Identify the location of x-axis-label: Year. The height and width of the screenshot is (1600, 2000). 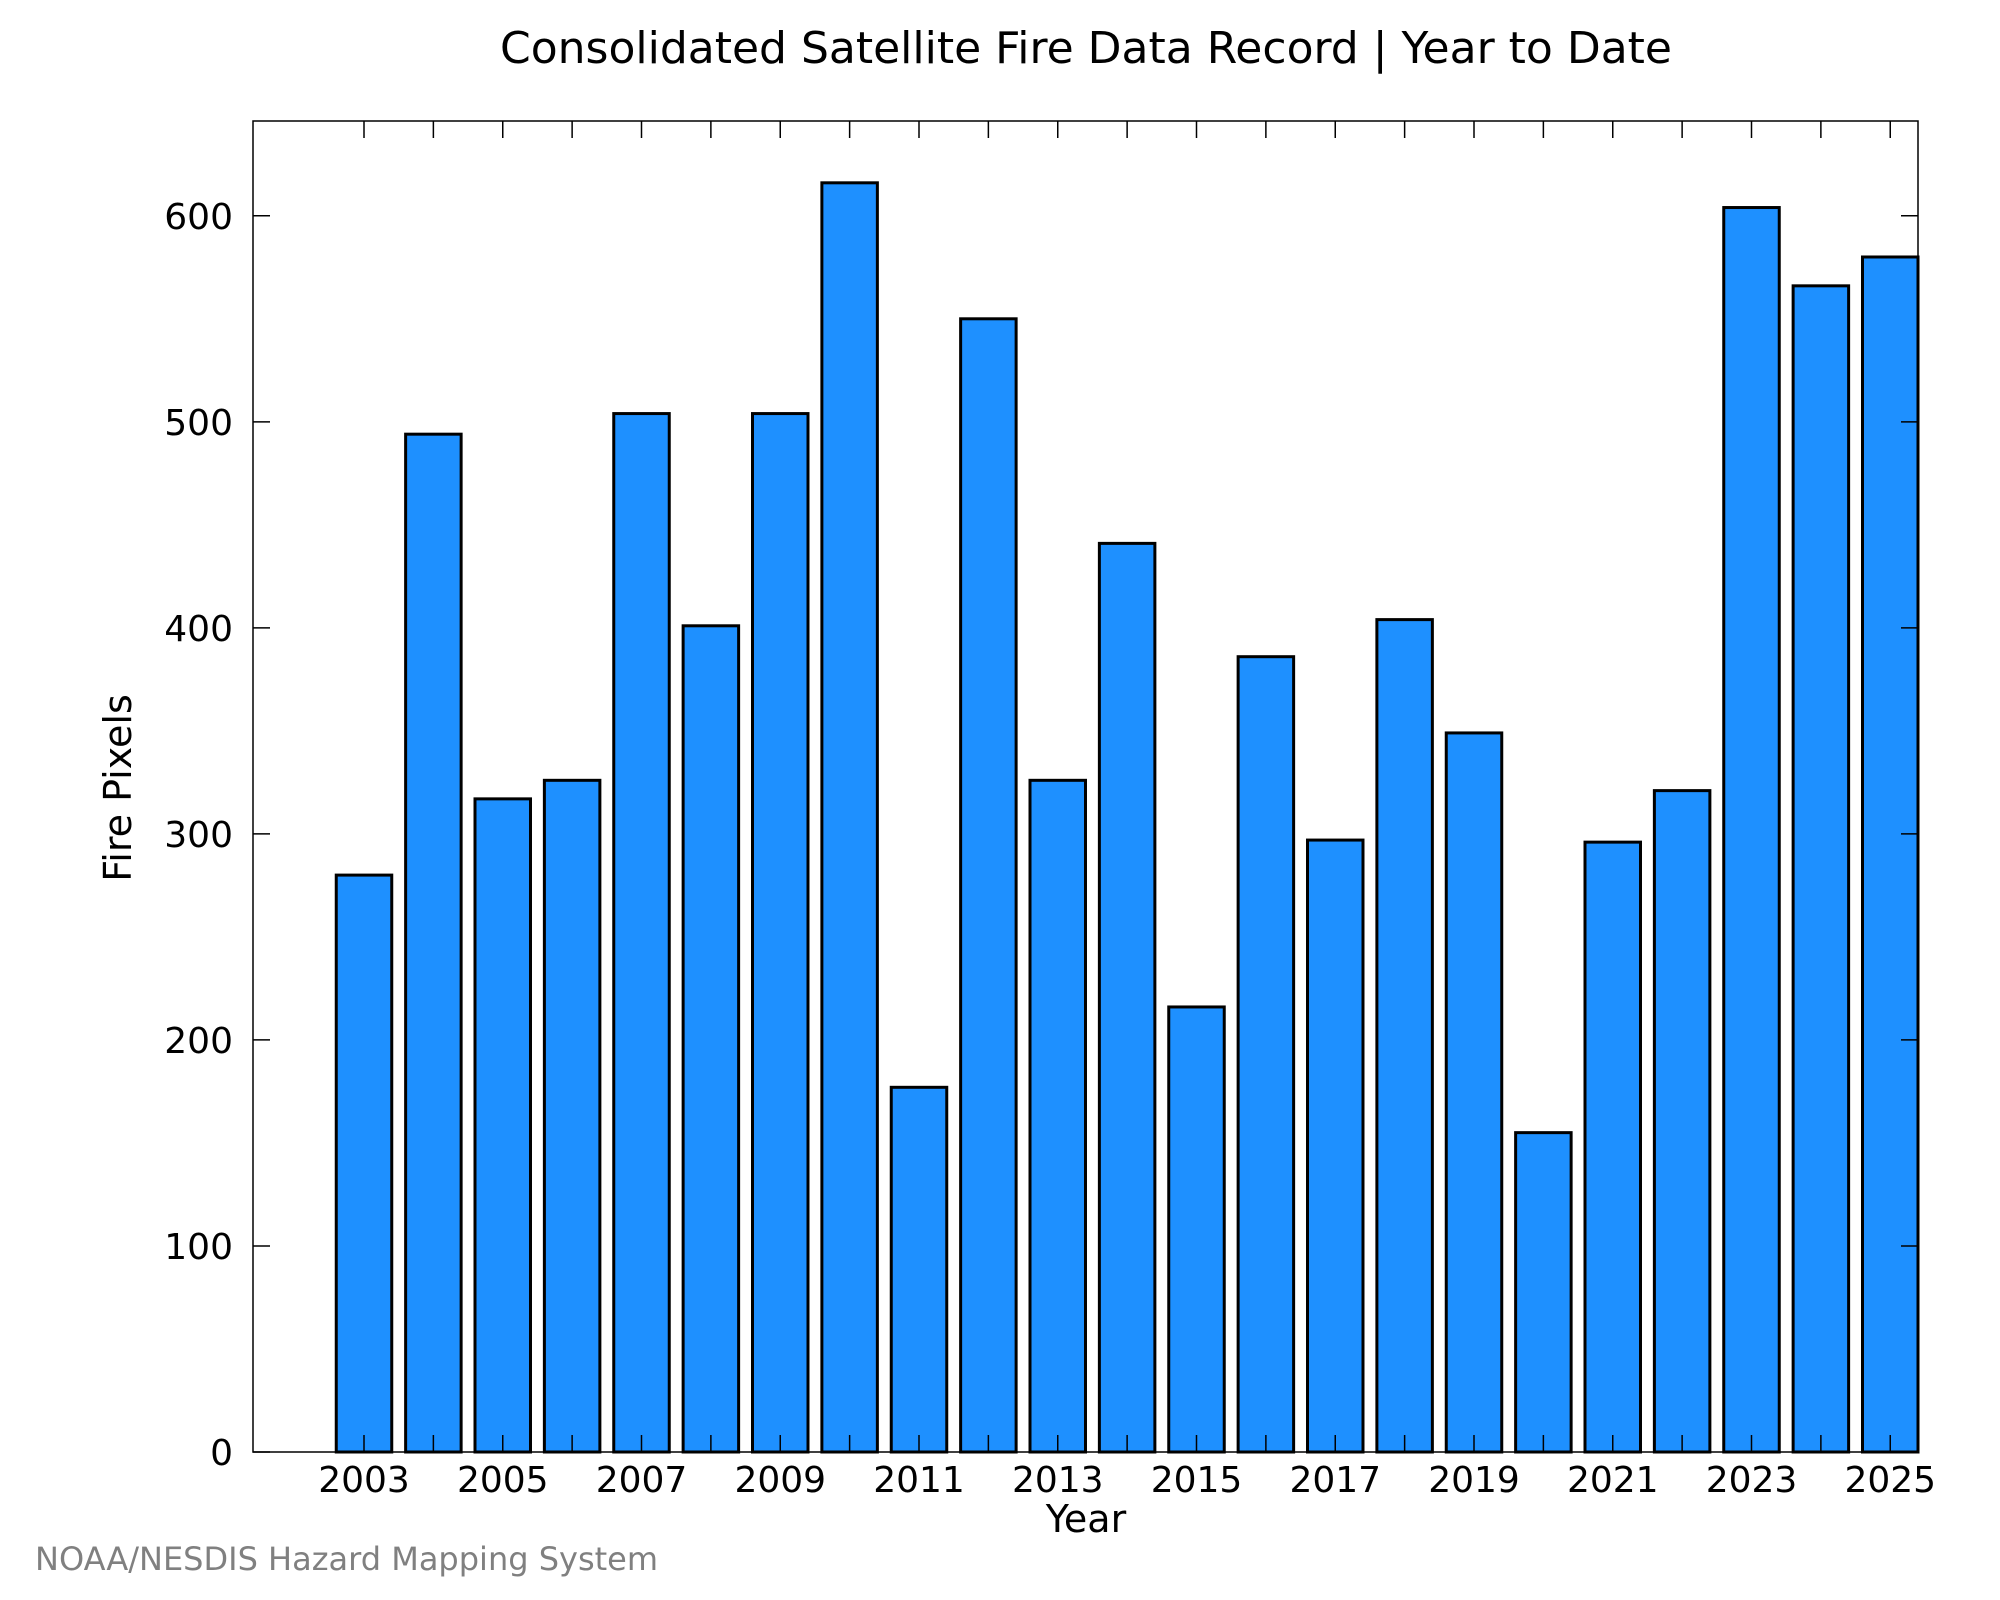
(1086, 1519).